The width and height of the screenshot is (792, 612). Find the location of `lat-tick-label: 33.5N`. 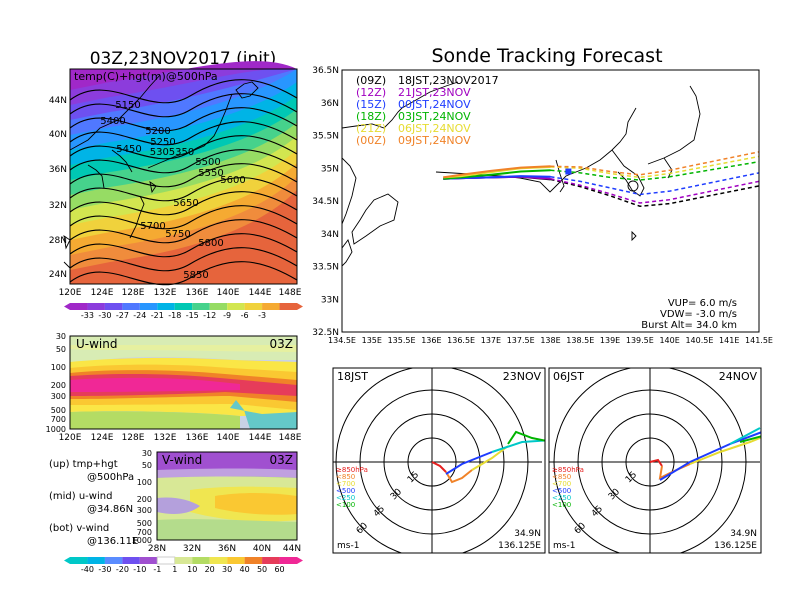

lat-tick-label: 33.5N is located at coordinates (325, 268).